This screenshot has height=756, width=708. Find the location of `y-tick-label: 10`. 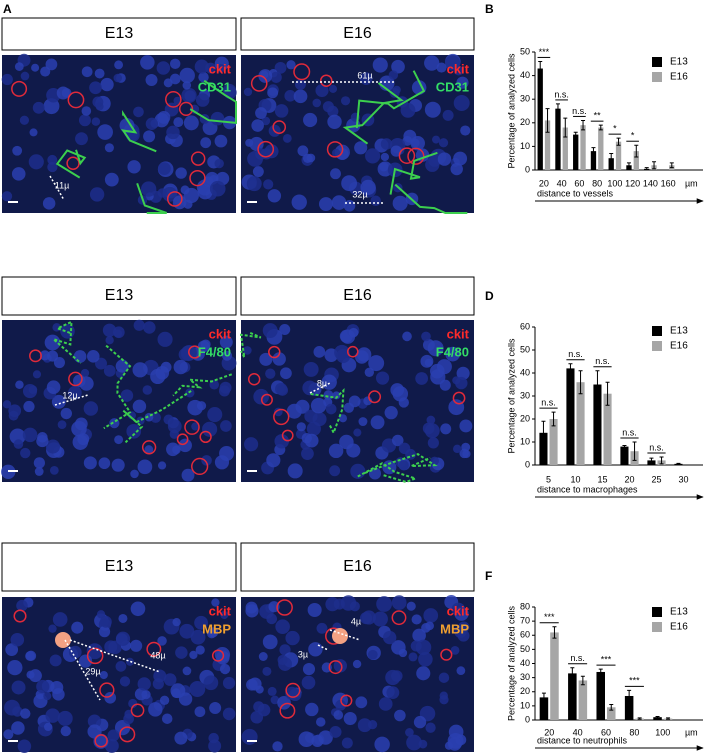

y-tick-label: 10 is located at coordinates (525, 441).